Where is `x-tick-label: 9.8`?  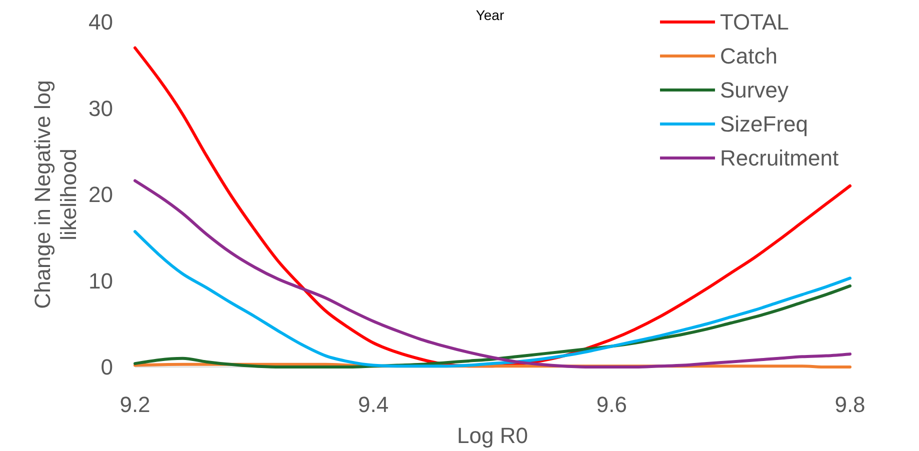
x-tick-label: 9.8 is located at coordinates (850, 404).